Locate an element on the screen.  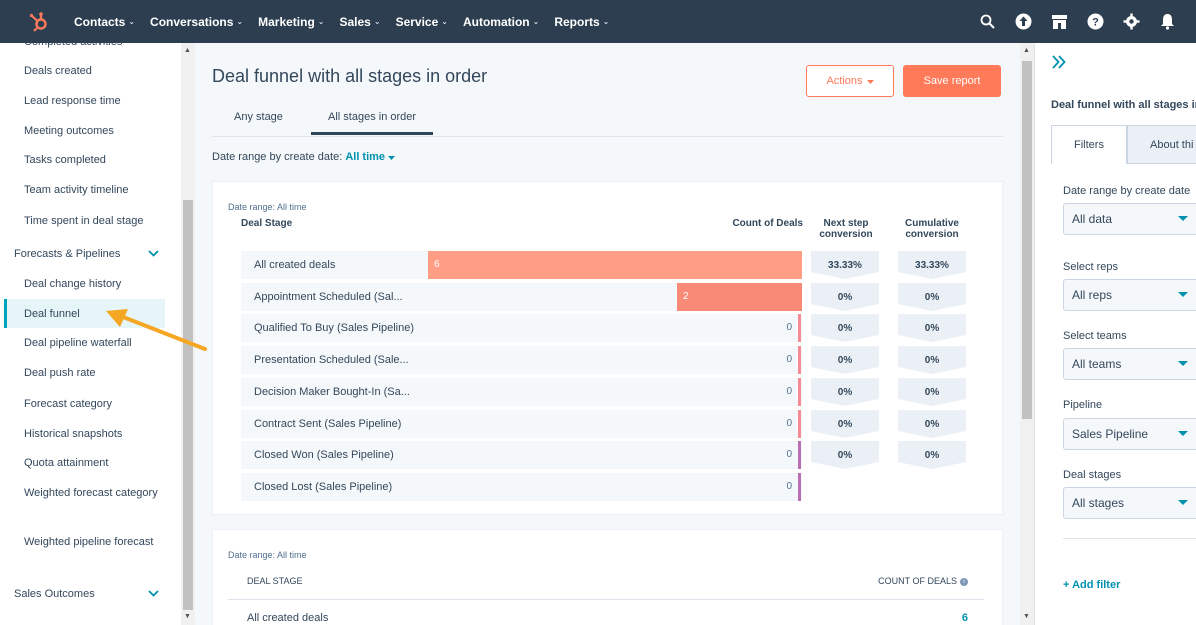
funnel-row: All created deals 6 is located at coordinates (521, 265).